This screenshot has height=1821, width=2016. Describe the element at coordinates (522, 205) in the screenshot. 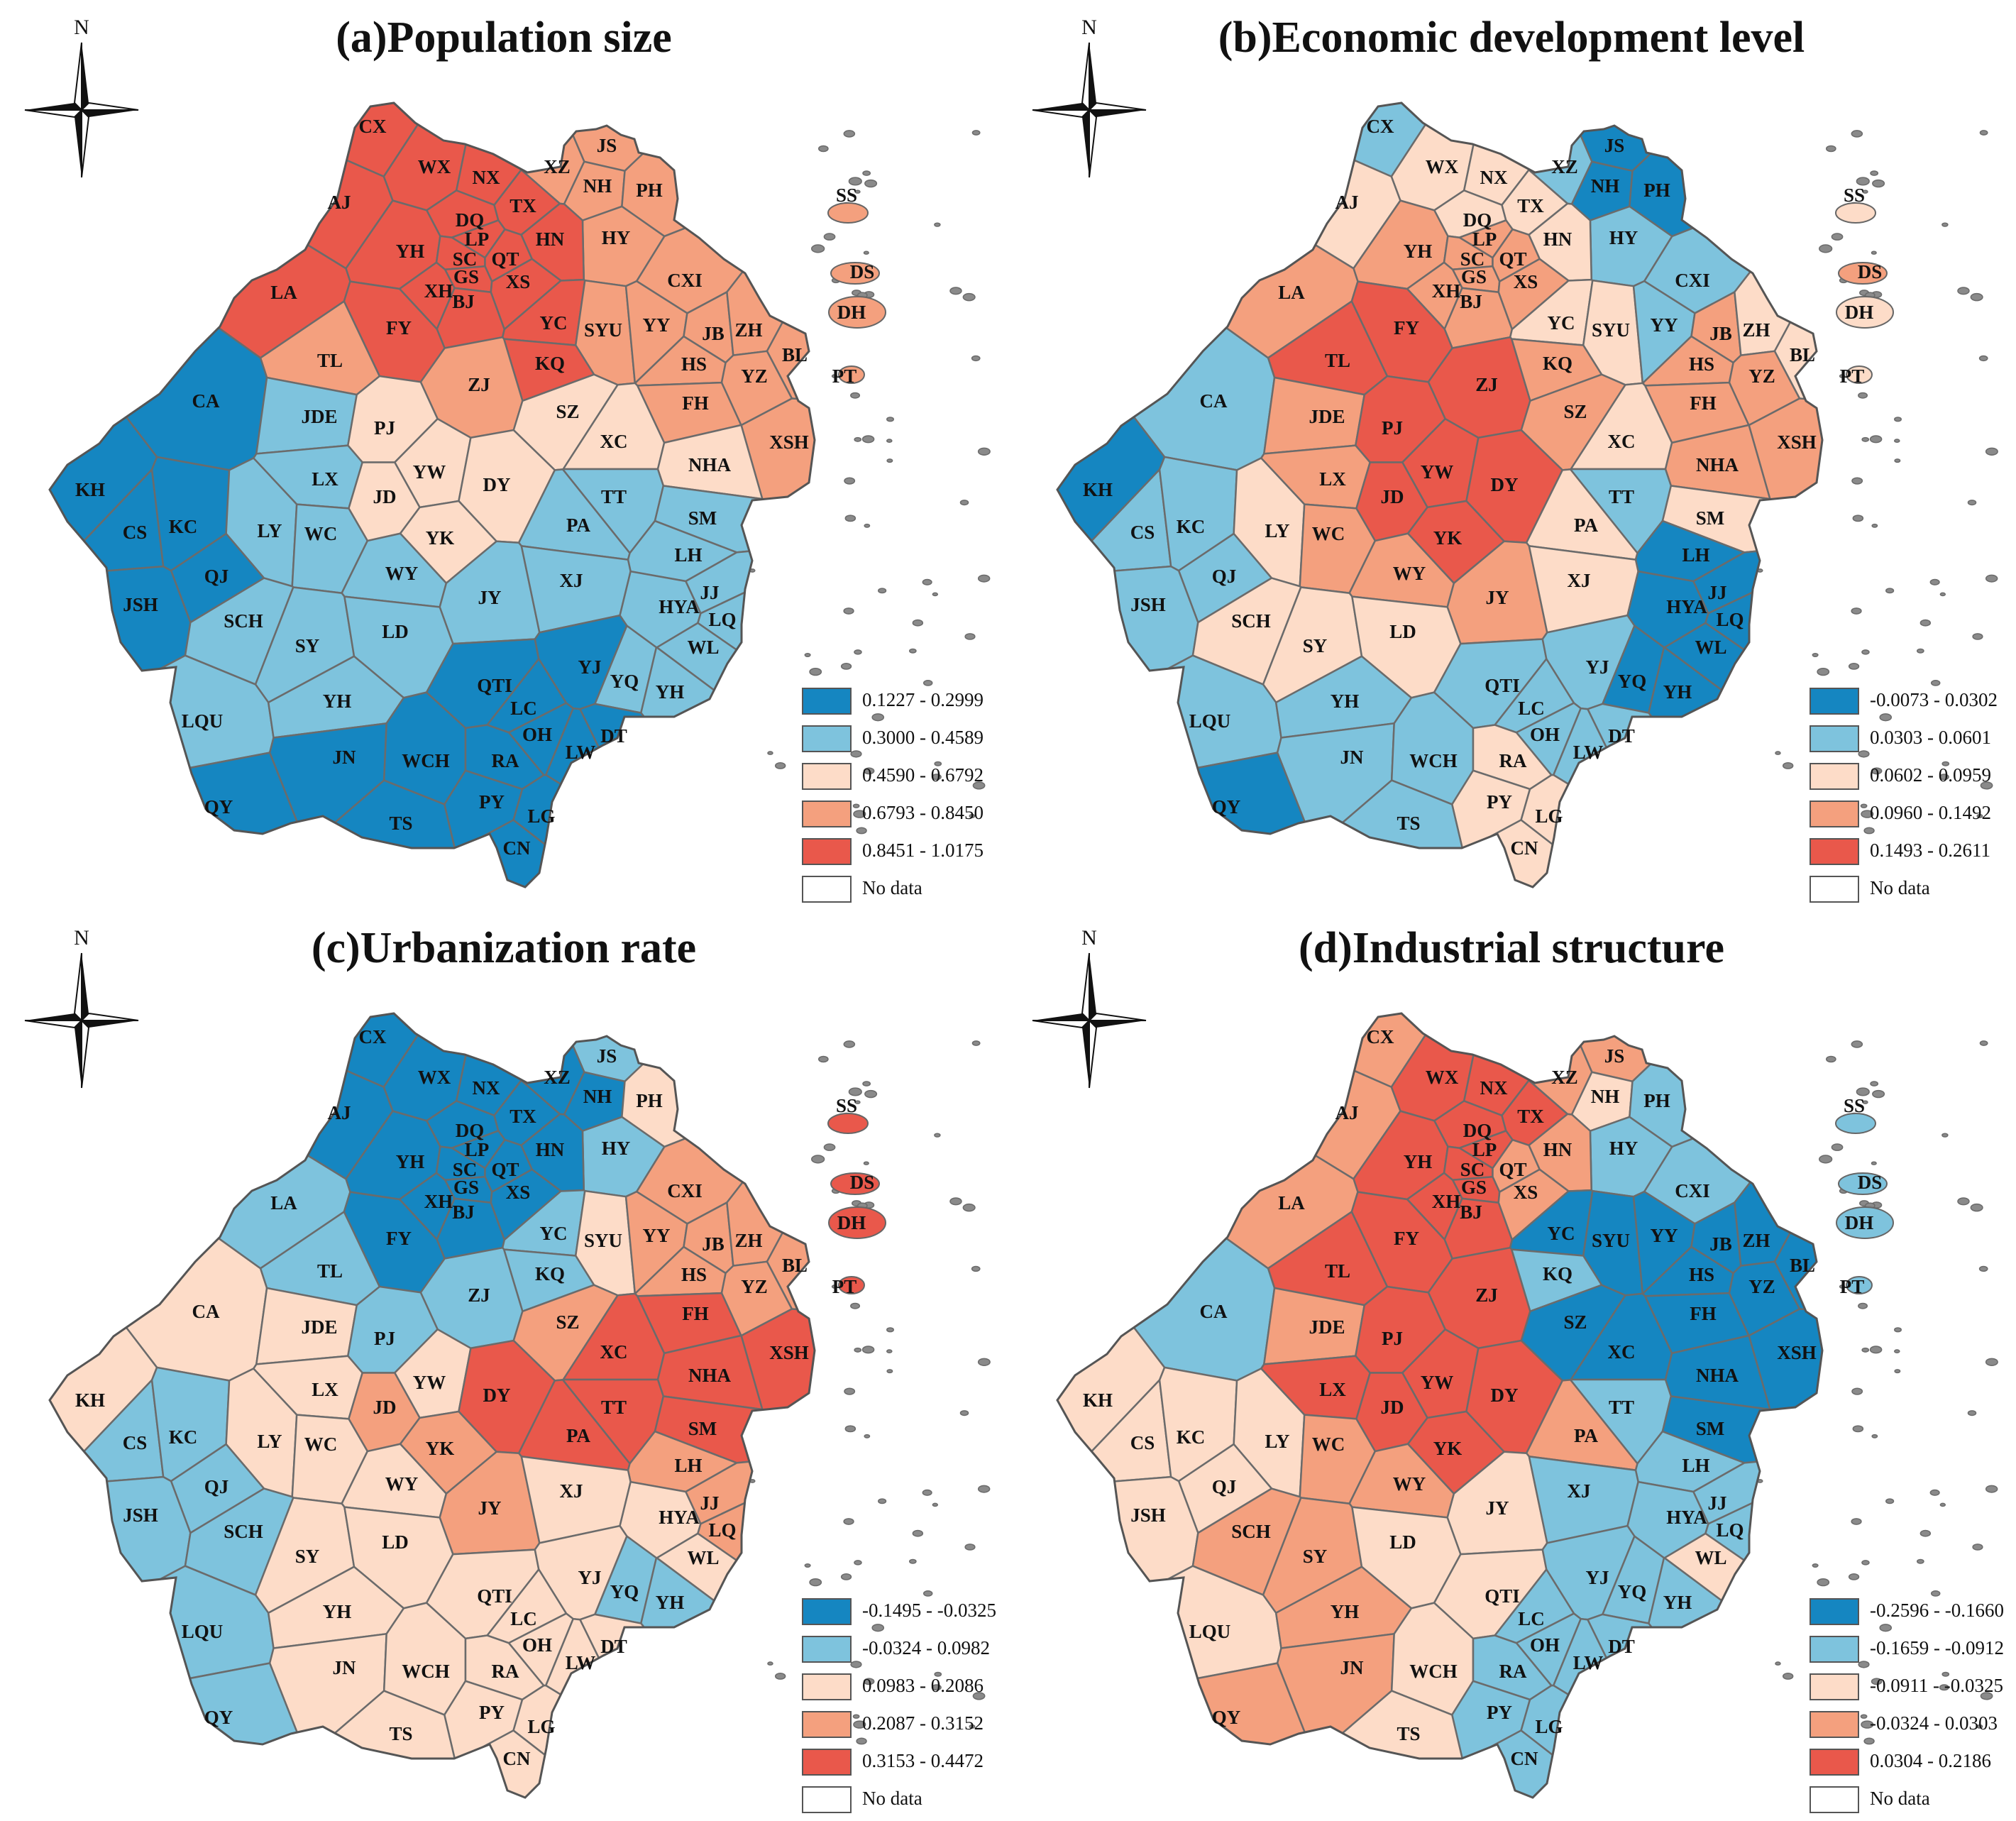

I see `region-label: TX` at that location.